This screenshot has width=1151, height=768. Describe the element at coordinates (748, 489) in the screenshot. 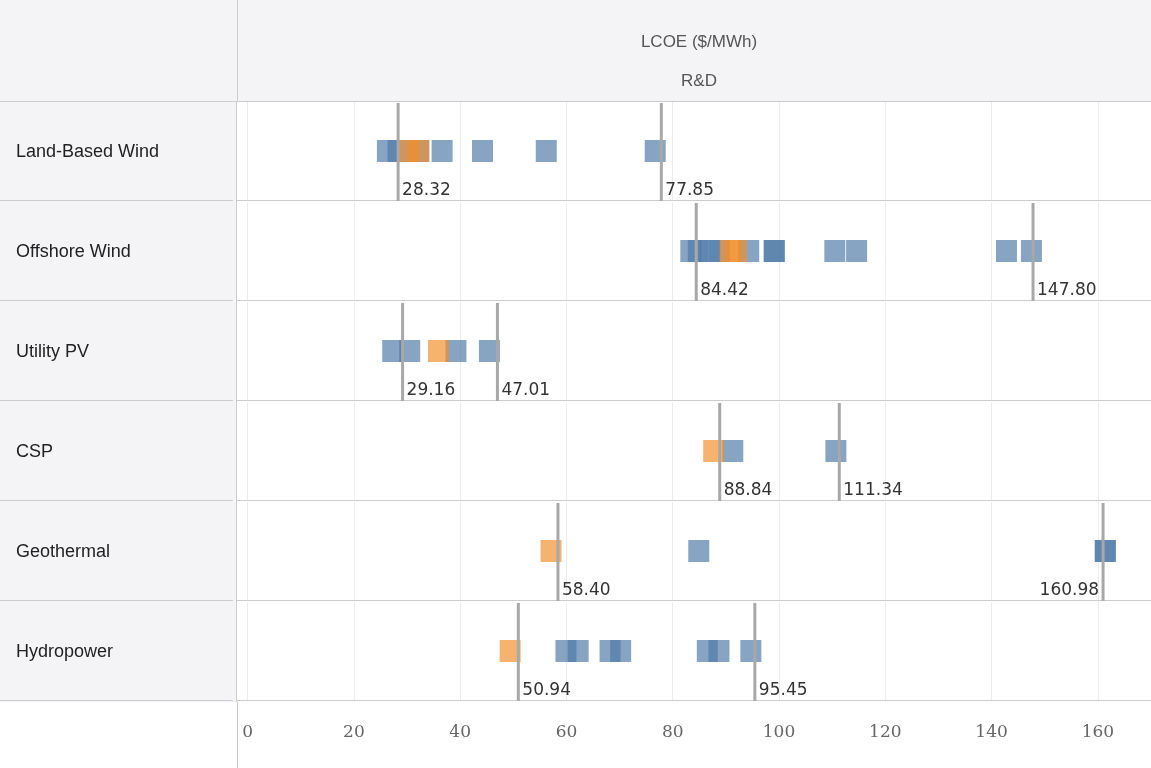

I see `ref-line-label: 88.84` at that location.